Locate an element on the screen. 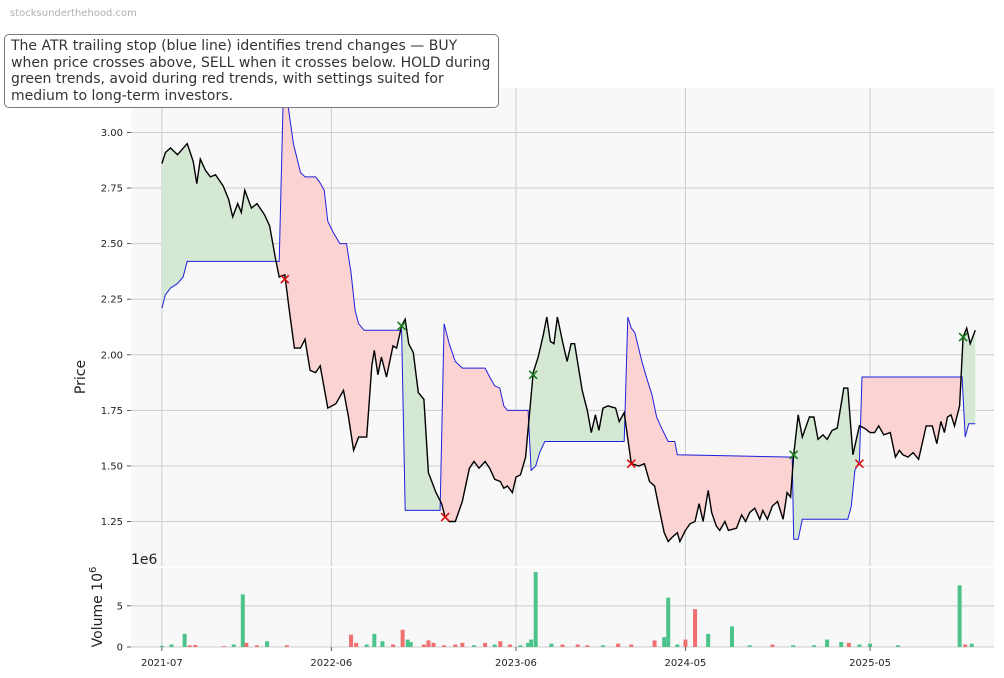  price-y-tick-label: 1.50 is located at coordinates (112, 466).